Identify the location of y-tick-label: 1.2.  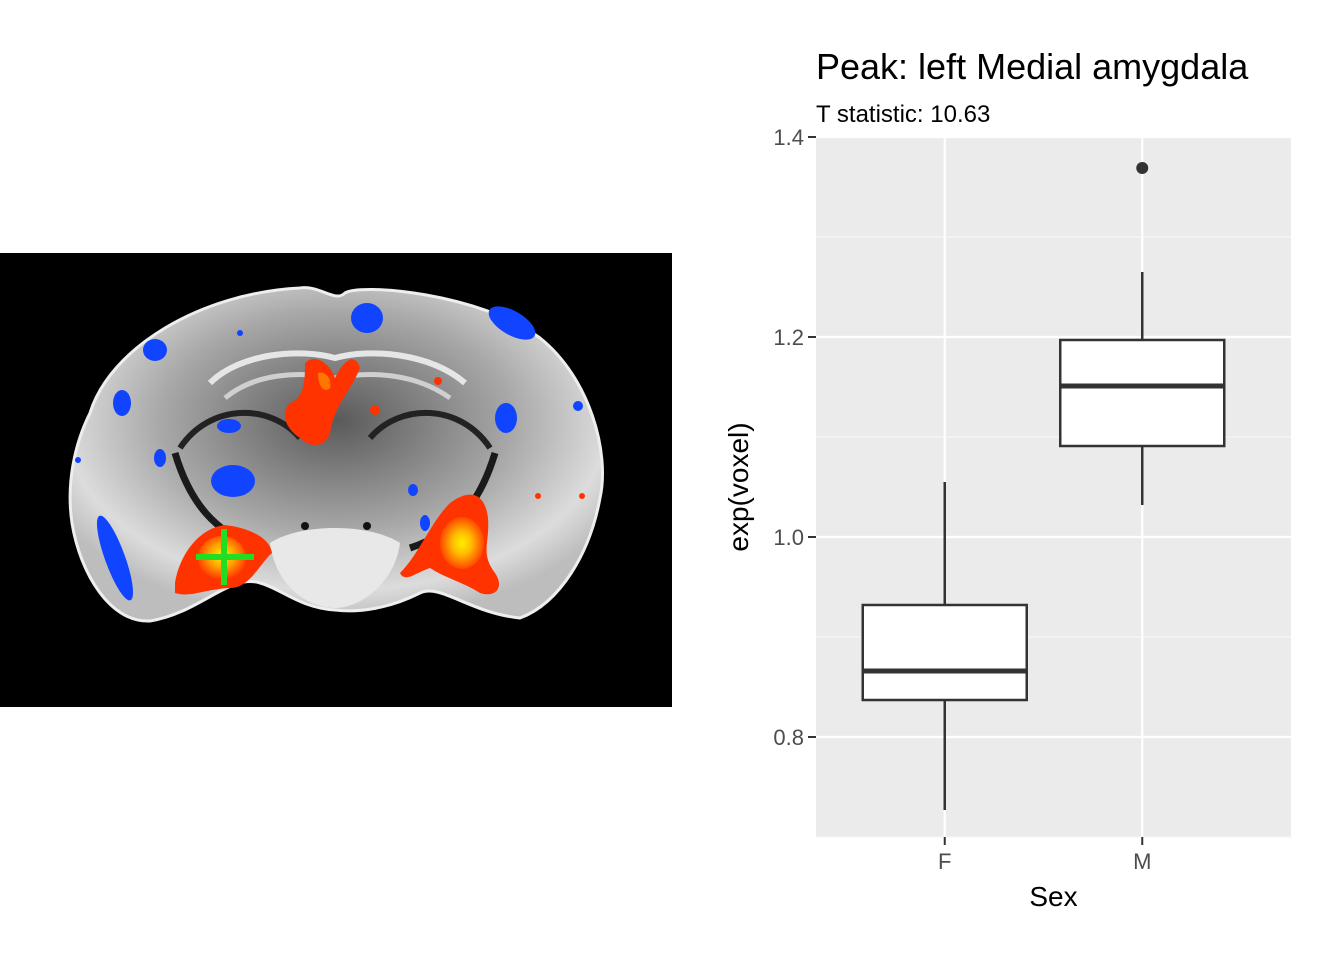
(788, 337).